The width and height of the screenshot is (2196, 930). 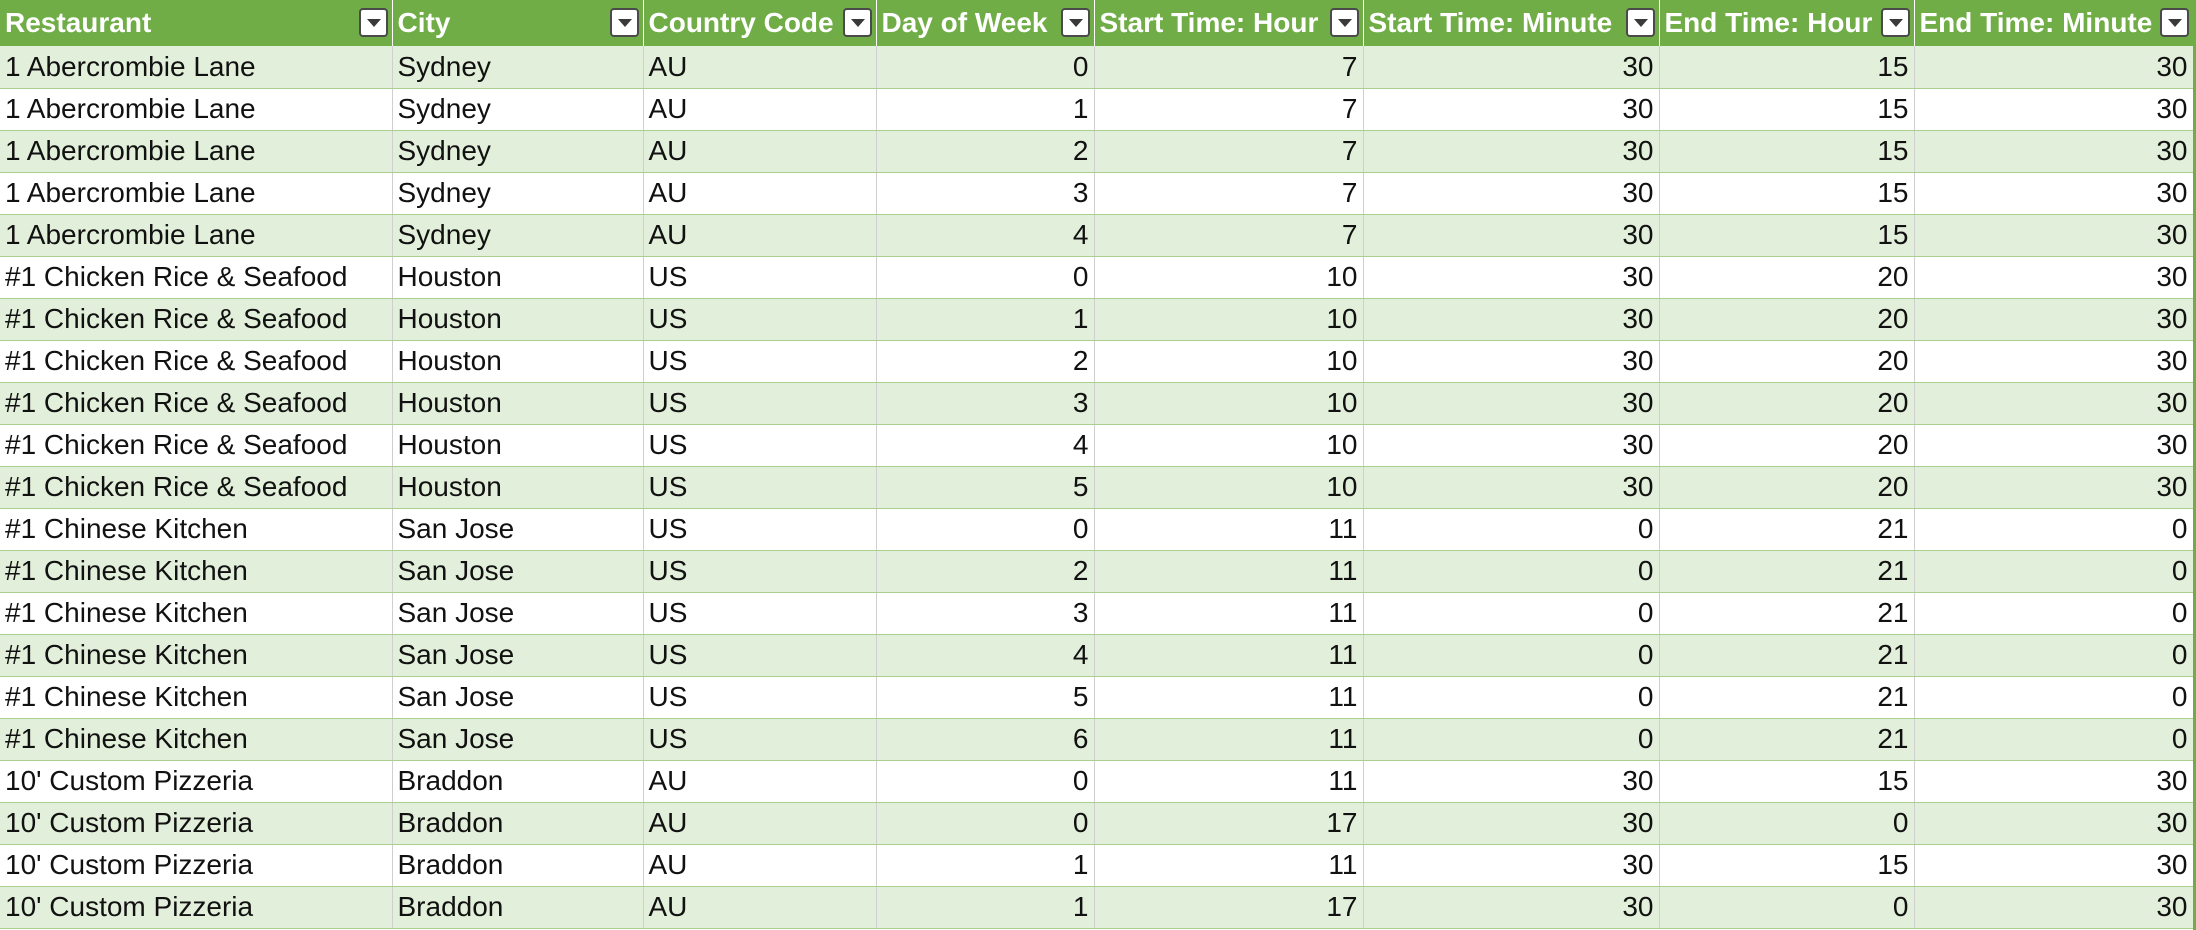 What do you see at coordinates (985, 739) in the screenshot?
I see `cell-day-of-week: 6` at bounding box center [985, 739].